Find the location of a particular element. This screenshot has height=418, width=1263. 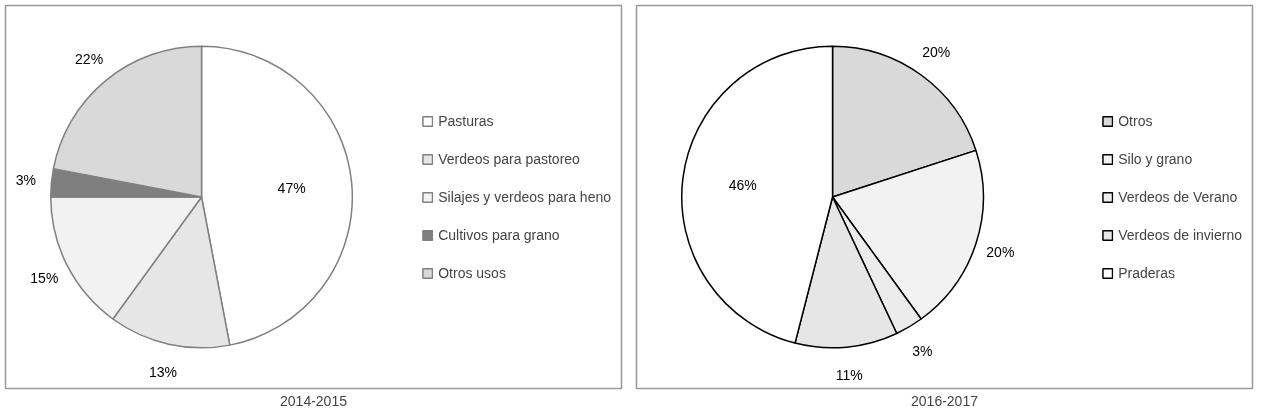

legend-label: Verdeos de invierno is located at coordinates (1180, 234).